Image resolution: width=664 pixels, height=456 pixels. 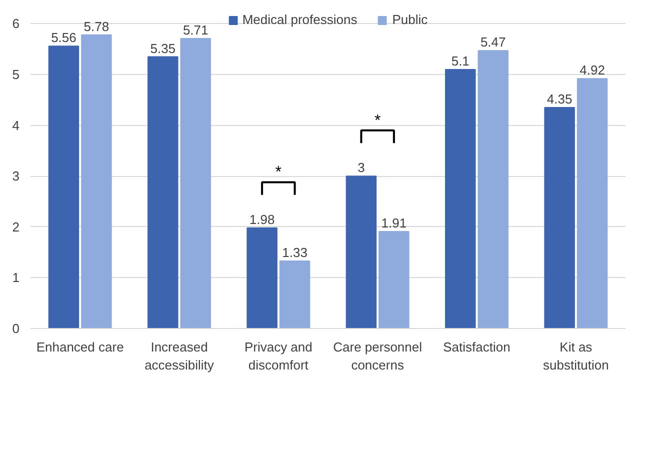 I want to click on y-tick-label: 6, so click(x=16, y=24).